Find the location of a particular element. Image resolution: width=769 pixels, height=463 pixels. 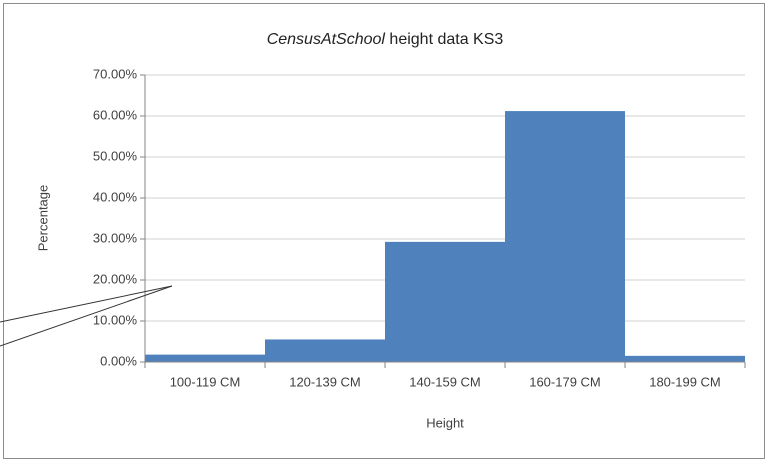

x-tick-label: 100-119 CM is located at coordinates (205, 381).